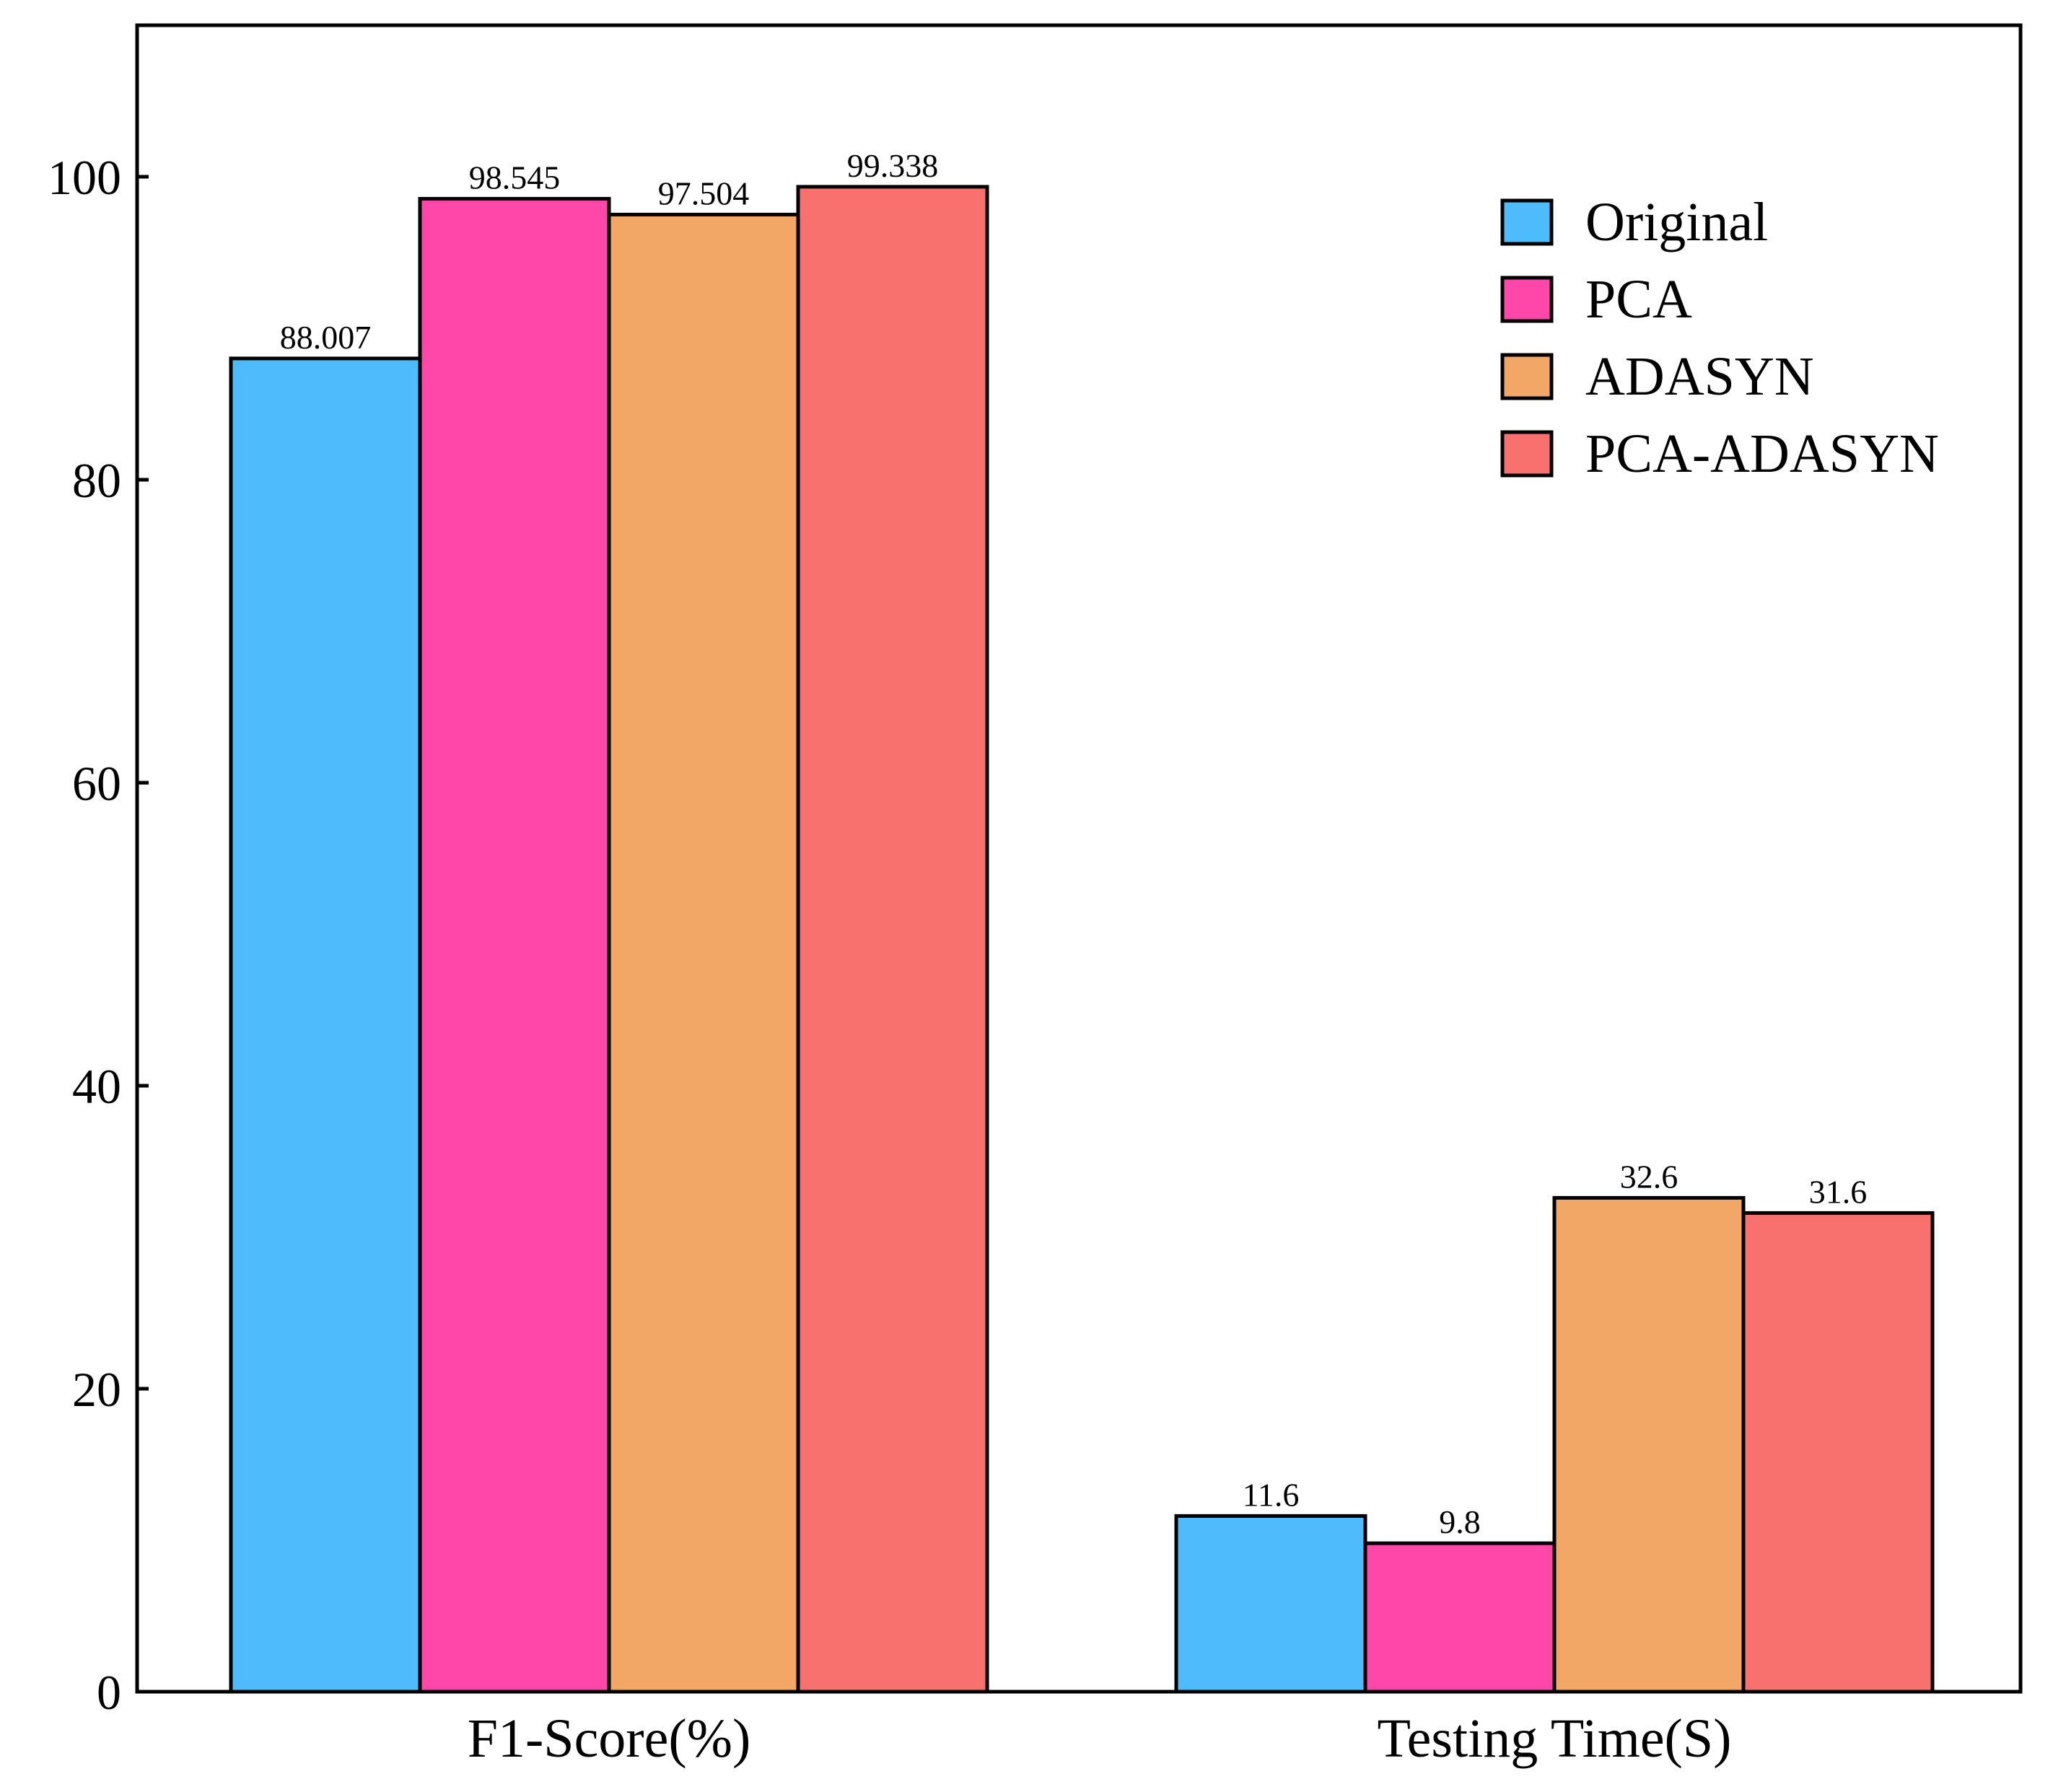 Image resolution: width=2053 pixels, height=1792 pixels. What do you see at coordinates (96, 783) in the screenshot?
I see `y-tick-label: 60` at bounding box center [96, 783].